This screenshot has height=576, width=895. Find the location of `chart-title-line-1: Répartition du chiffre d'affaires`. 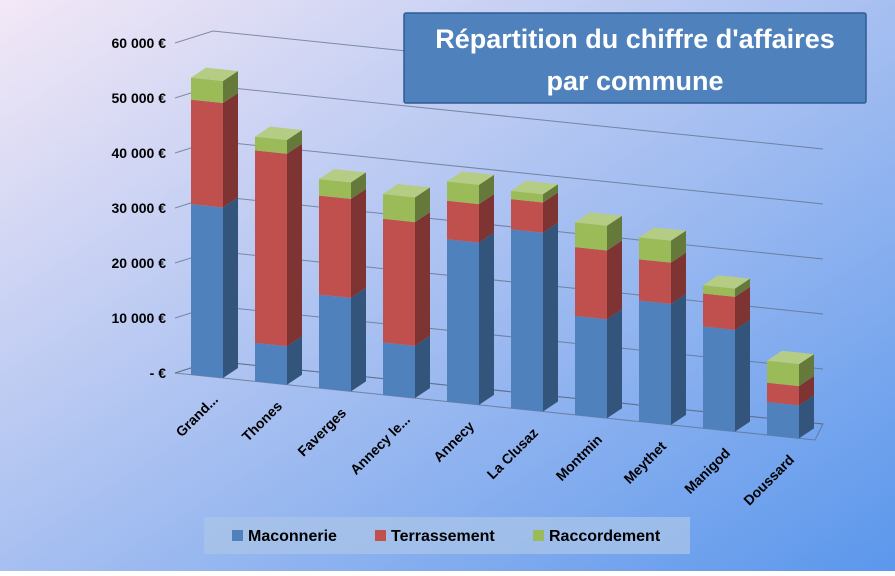

chart-title-line-1: Répartition du chiffre d'affaires is located at coordinates (634, 39).